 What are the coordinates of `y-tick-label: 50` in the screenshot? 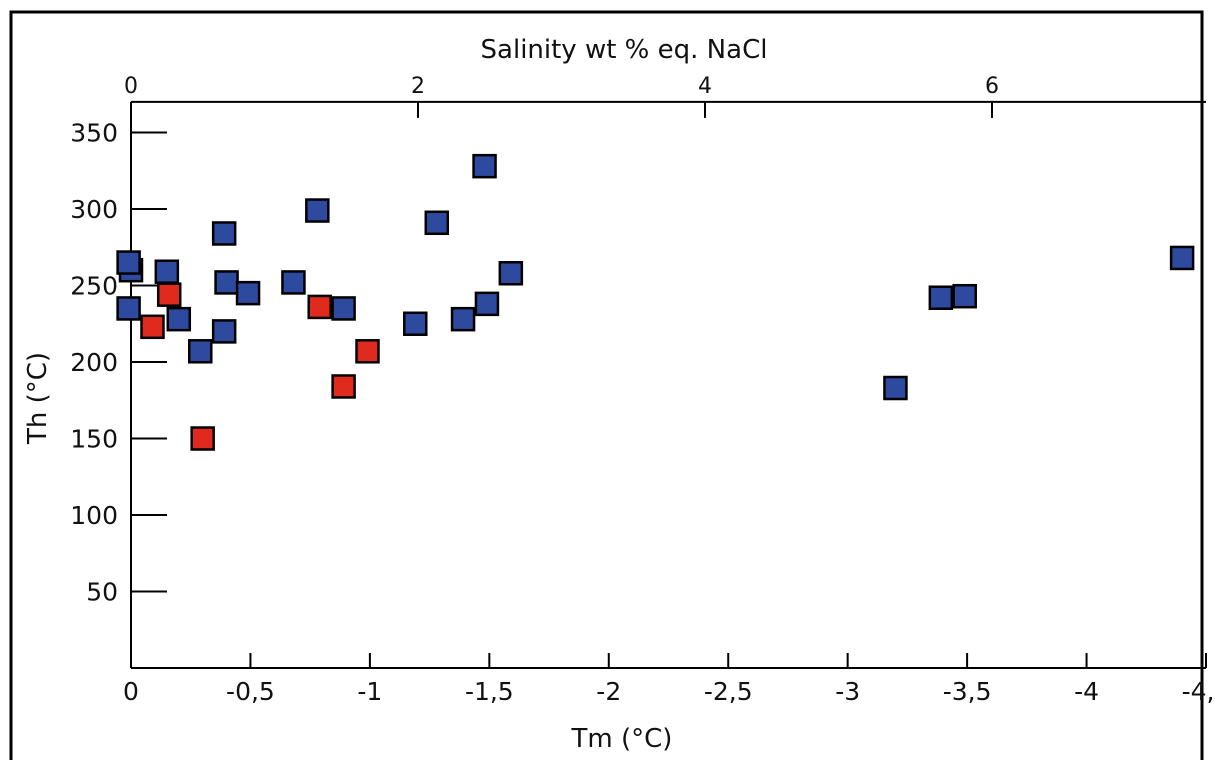 It's located at (102, 592).